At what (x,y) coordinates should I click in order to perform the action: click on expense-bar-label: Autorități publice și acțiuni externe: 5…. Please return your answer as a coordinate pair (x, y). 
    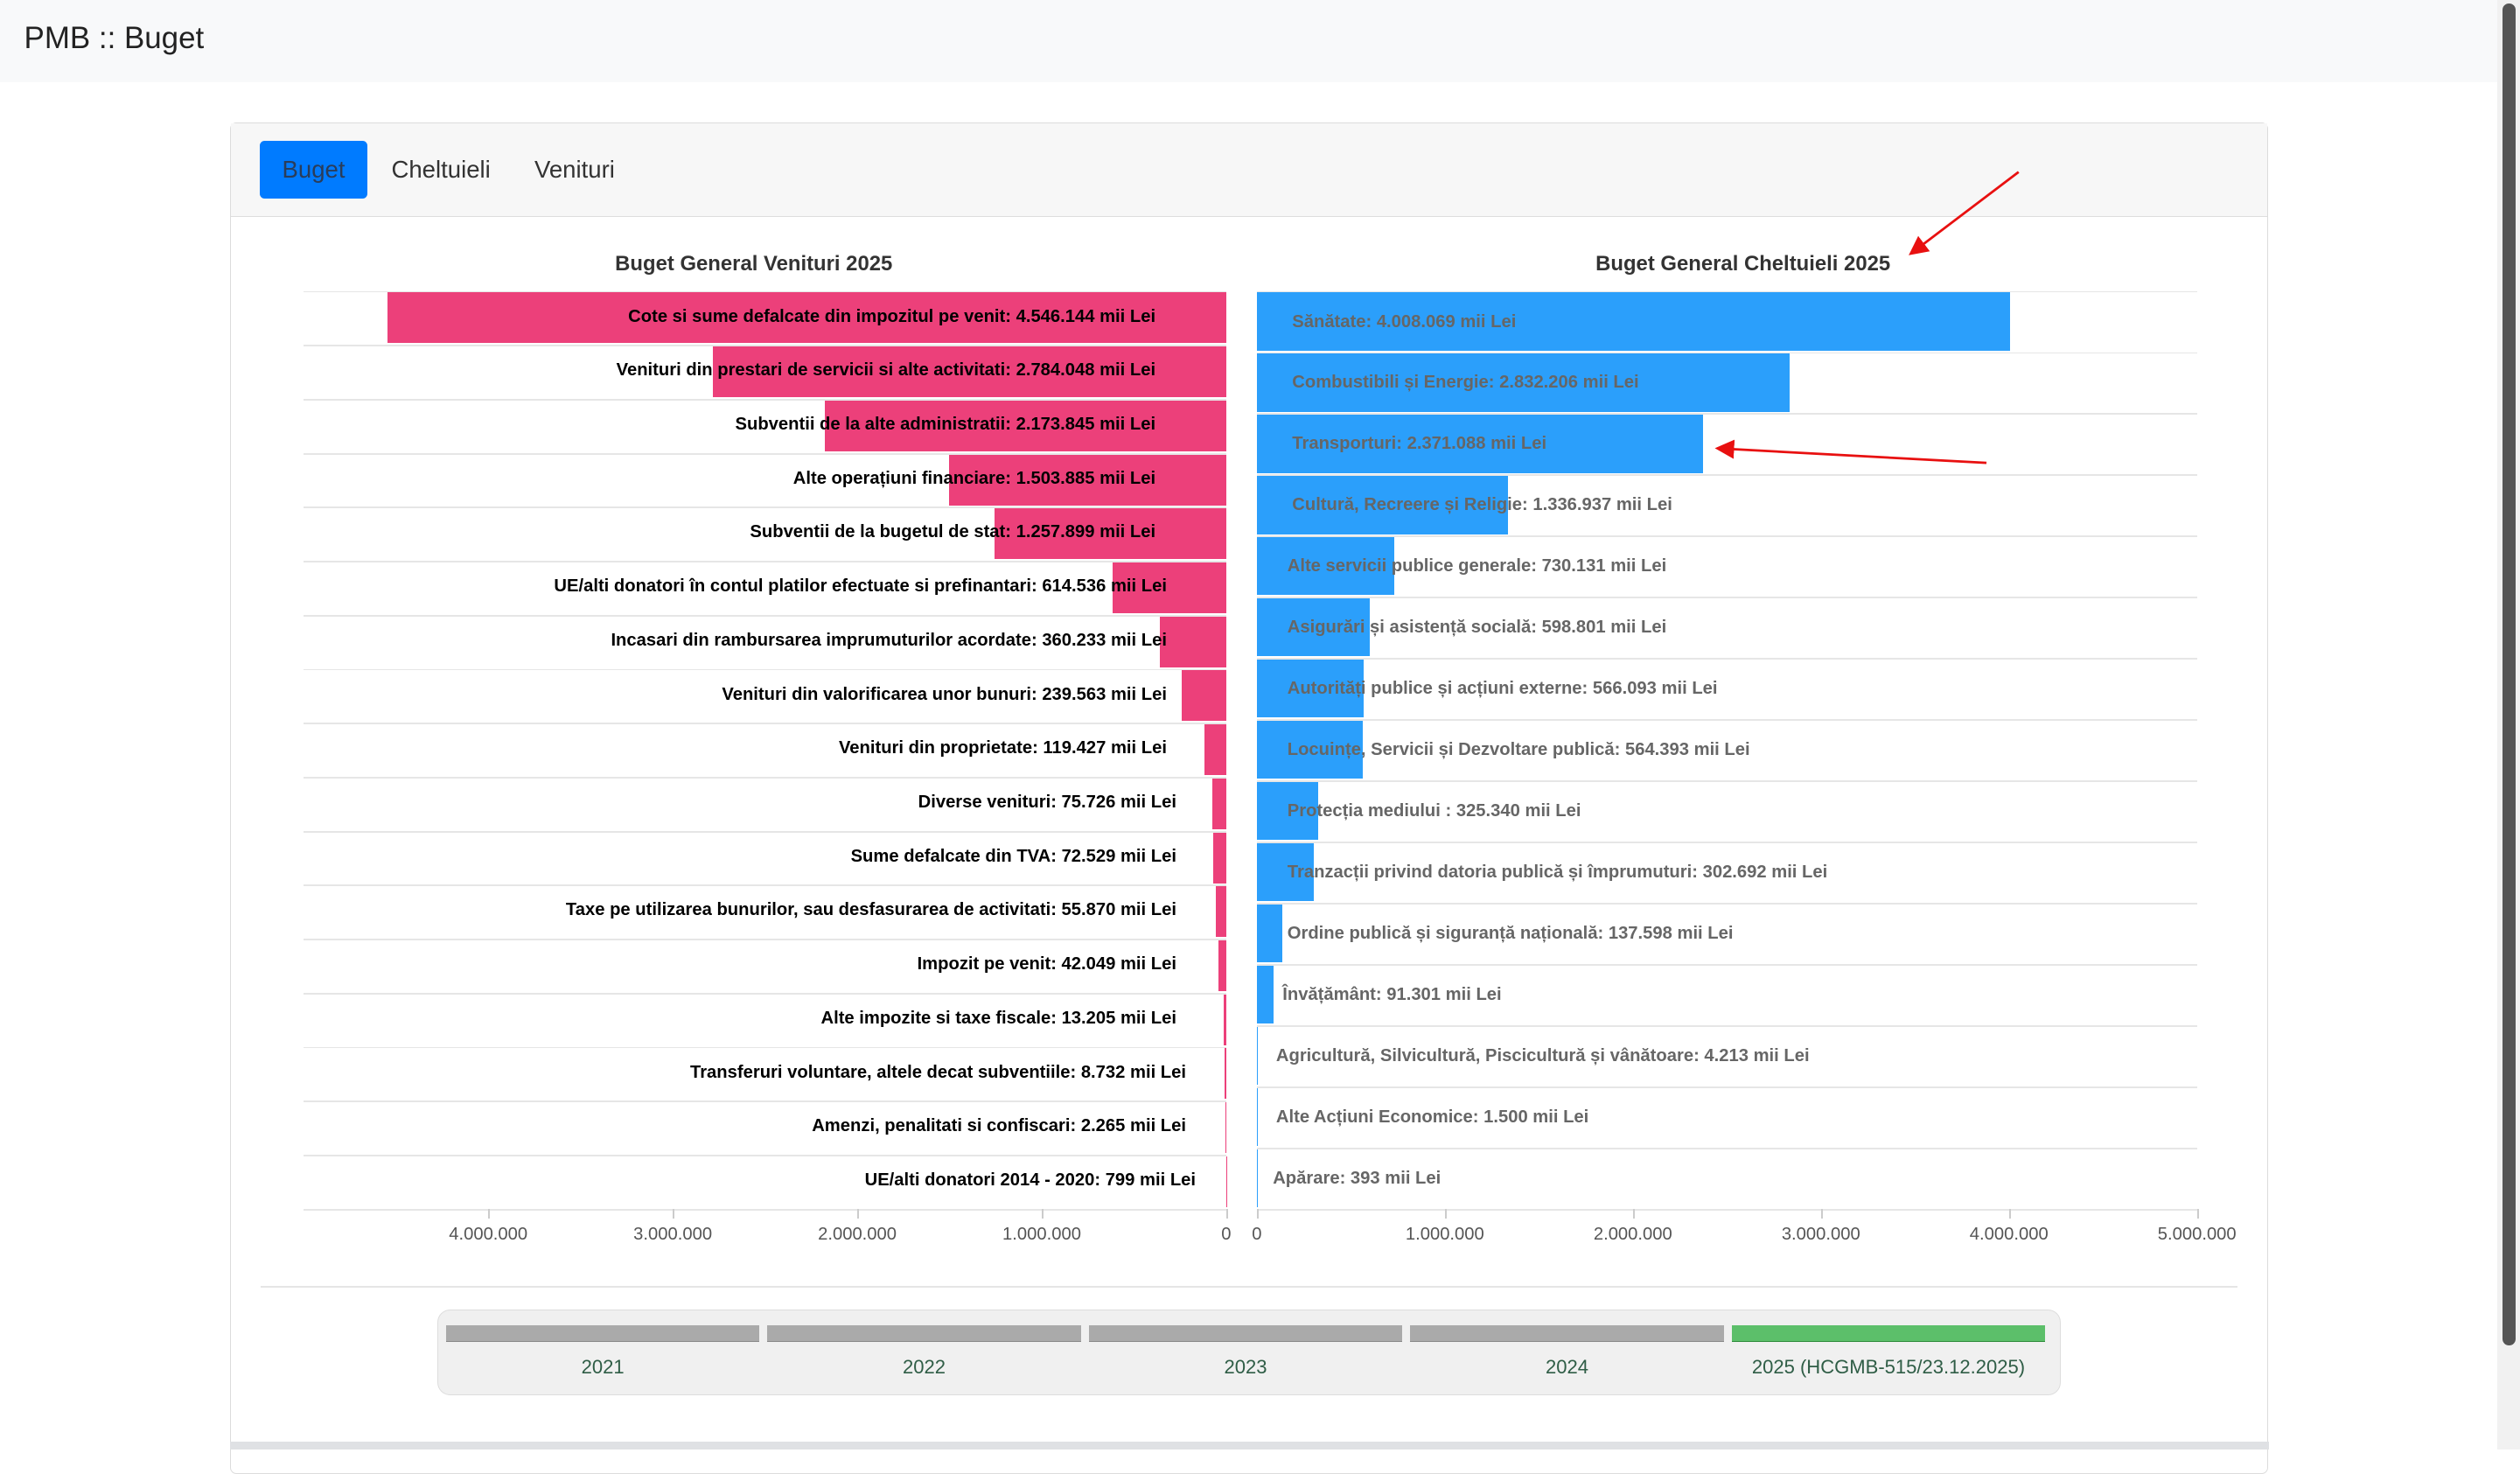
    Looking at the image, I should click on (1503, 689).